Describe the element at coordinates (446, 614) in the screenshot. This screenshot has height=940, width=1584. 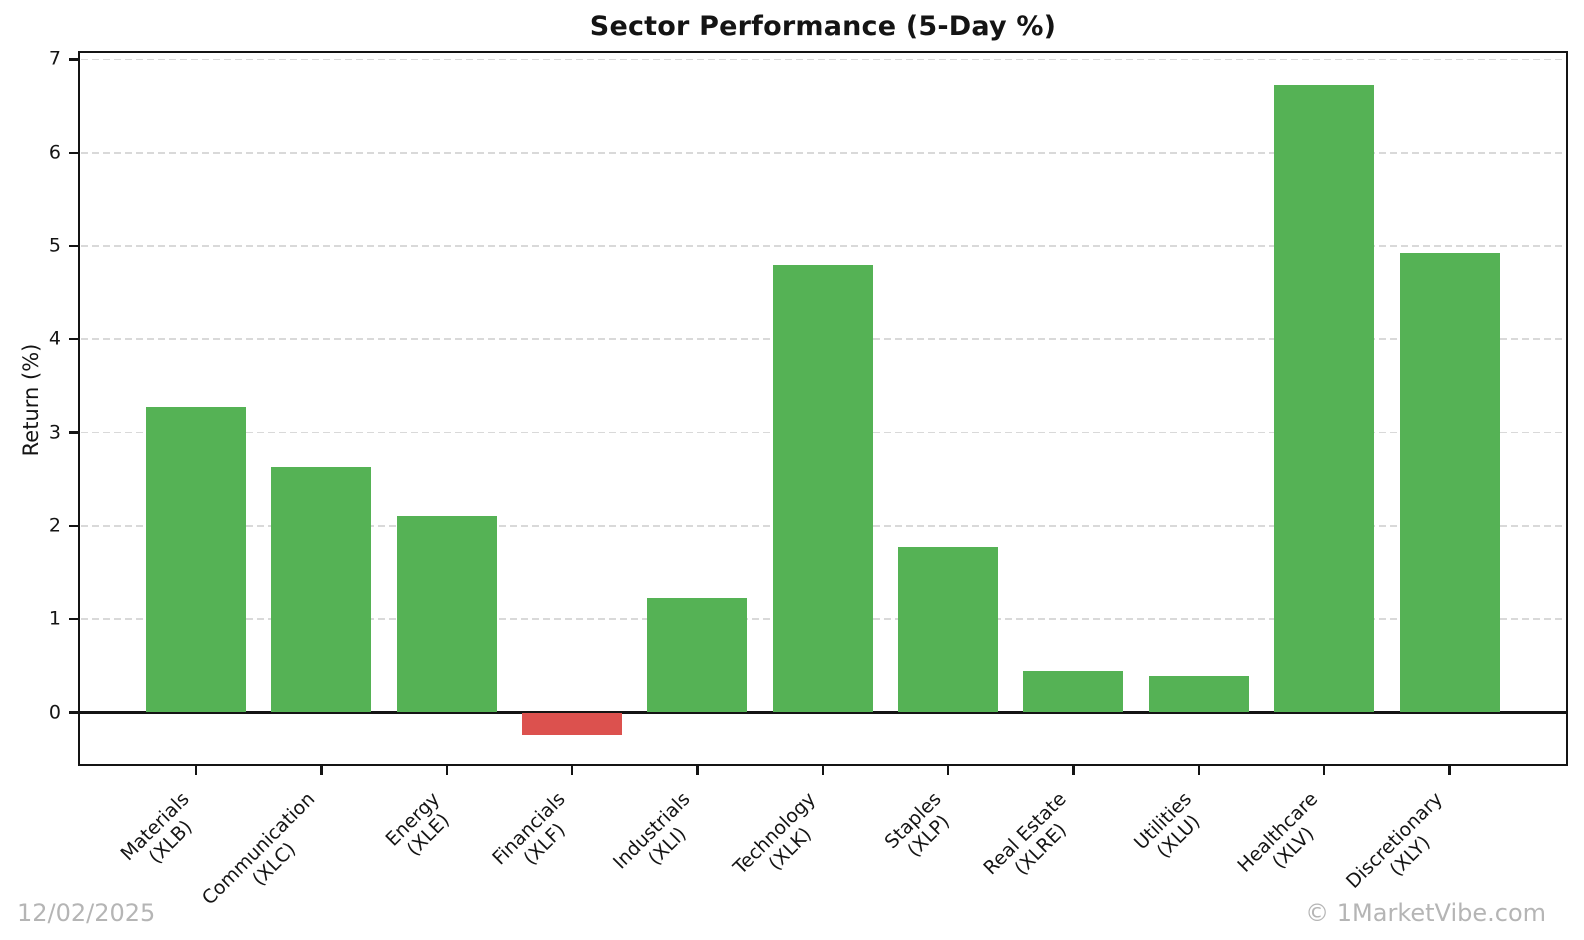
I see `bar-xle` at that location.